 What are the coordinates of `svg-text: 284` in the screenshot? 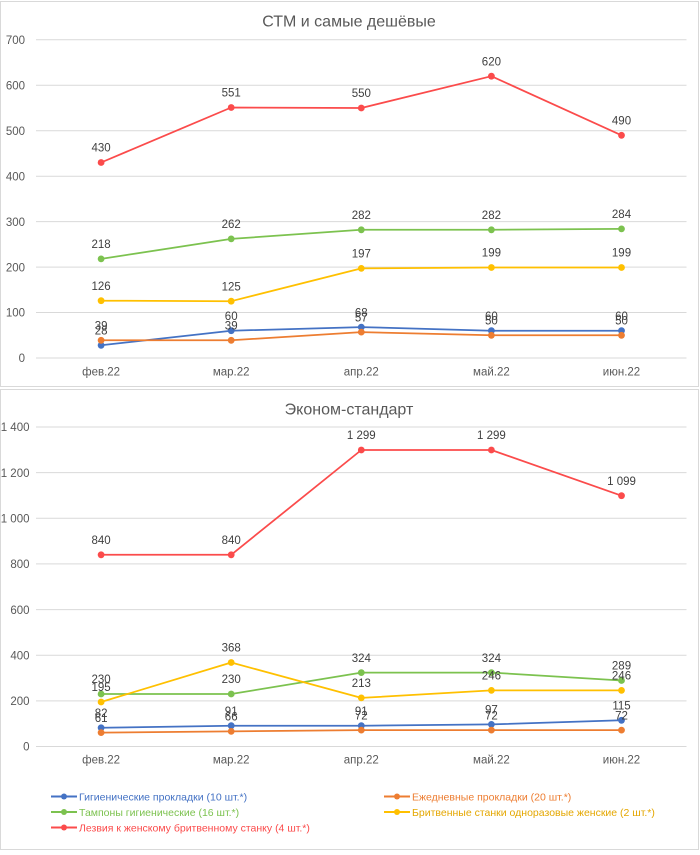 It's located at (622, 215).